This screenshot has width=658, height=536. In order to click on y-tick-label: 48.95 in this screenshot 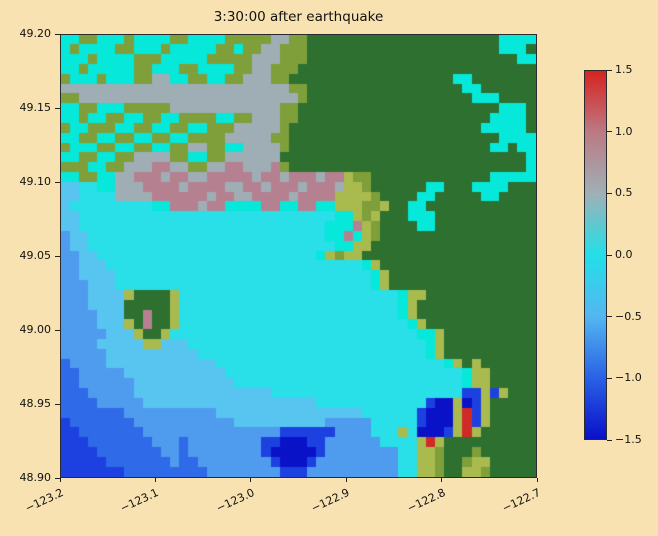, I will do `click(35, 403)`.